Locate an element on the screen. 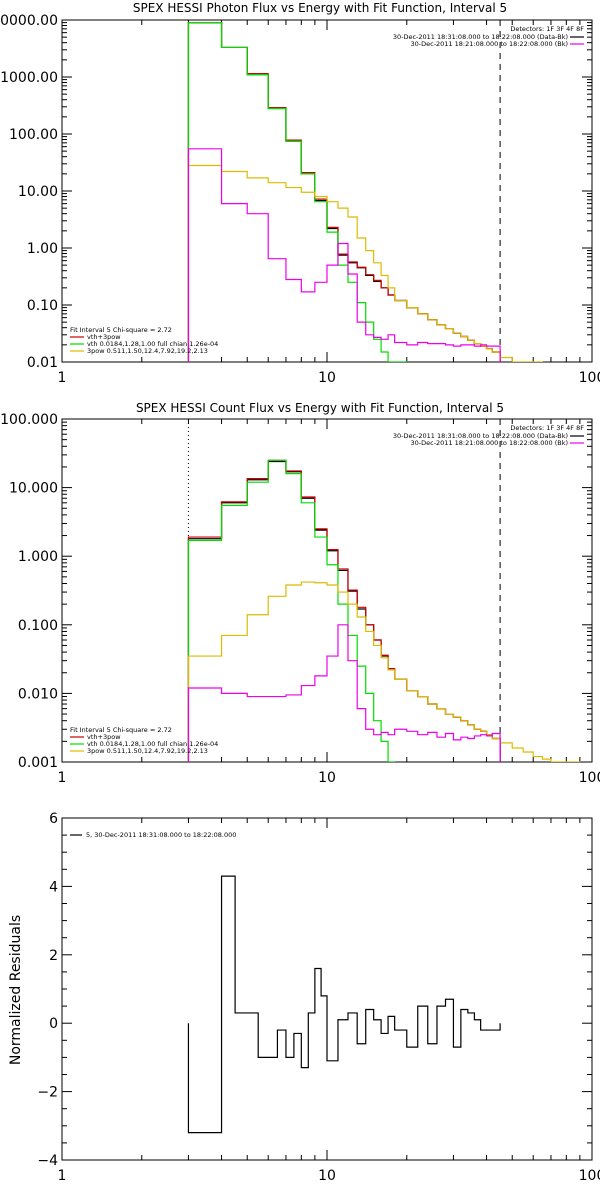 The width and height of the screenshot is (600, 1200). y-tick-label: 1.000 is located at coordinates (38, 557).